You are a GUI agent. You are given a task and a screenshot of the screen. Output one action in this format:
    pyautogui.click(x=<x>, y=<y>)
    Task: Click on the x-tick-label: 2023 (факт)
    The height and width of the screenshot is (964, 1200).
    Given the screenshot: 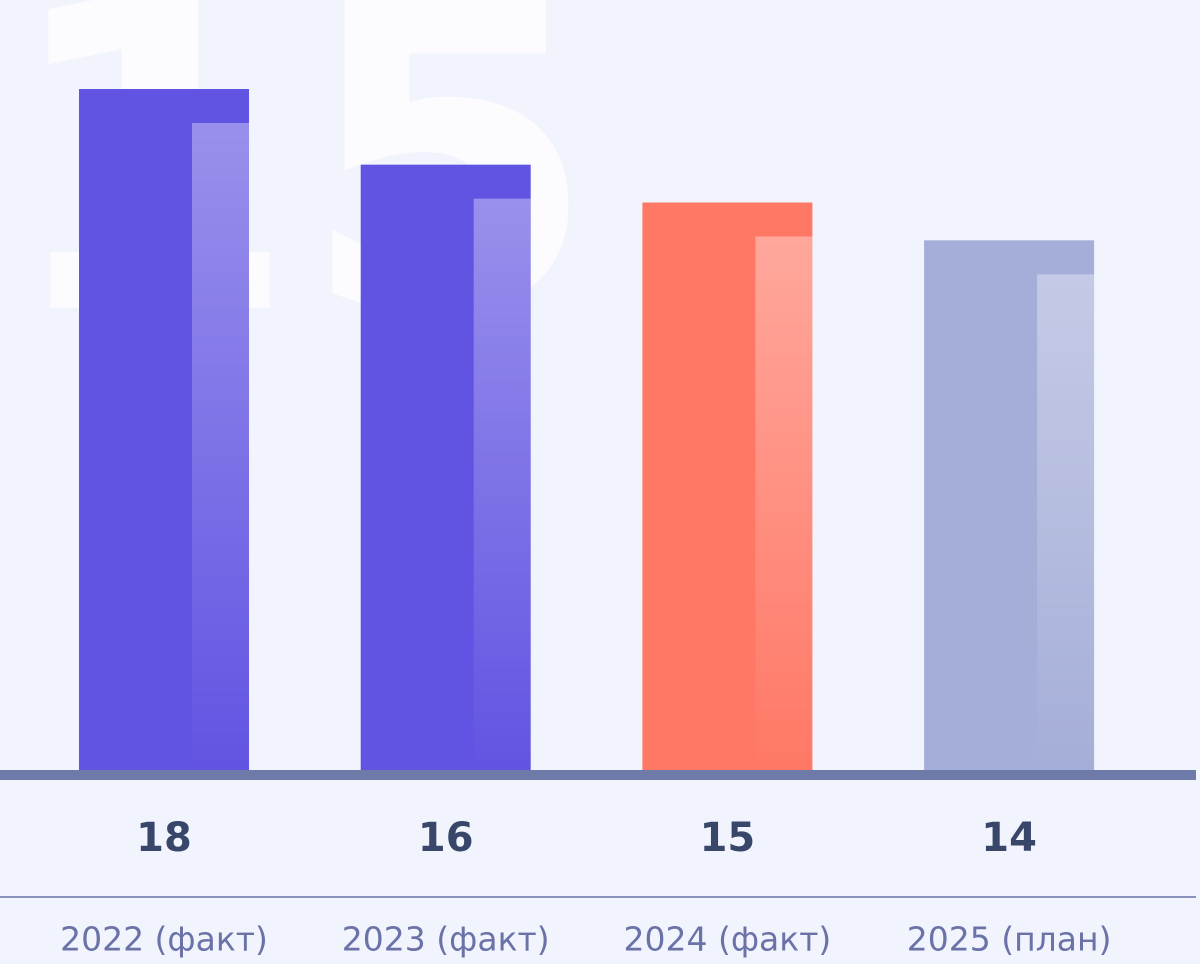 What is the action you would take?
    pyautogui.click(x=446, y=939)
    